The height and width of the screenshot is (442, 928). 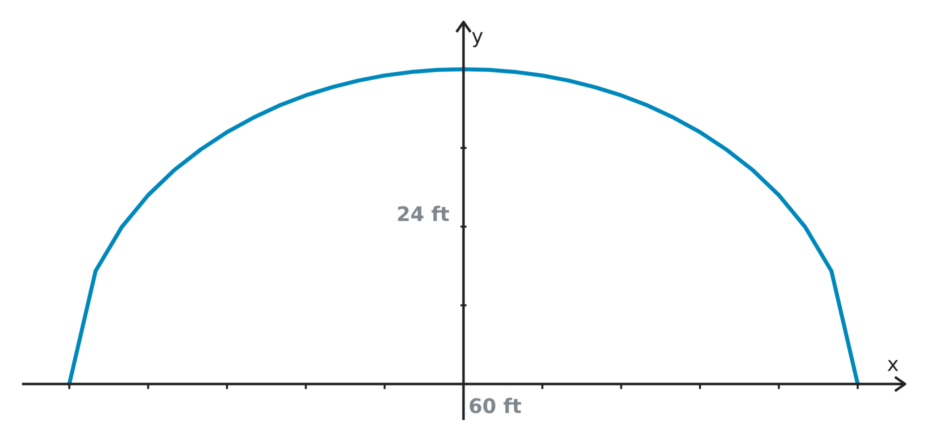 What do you see at coordinates (893, 364) in the screenshot?
I see `x-axis-title: x` at bounding box center [893, 364].